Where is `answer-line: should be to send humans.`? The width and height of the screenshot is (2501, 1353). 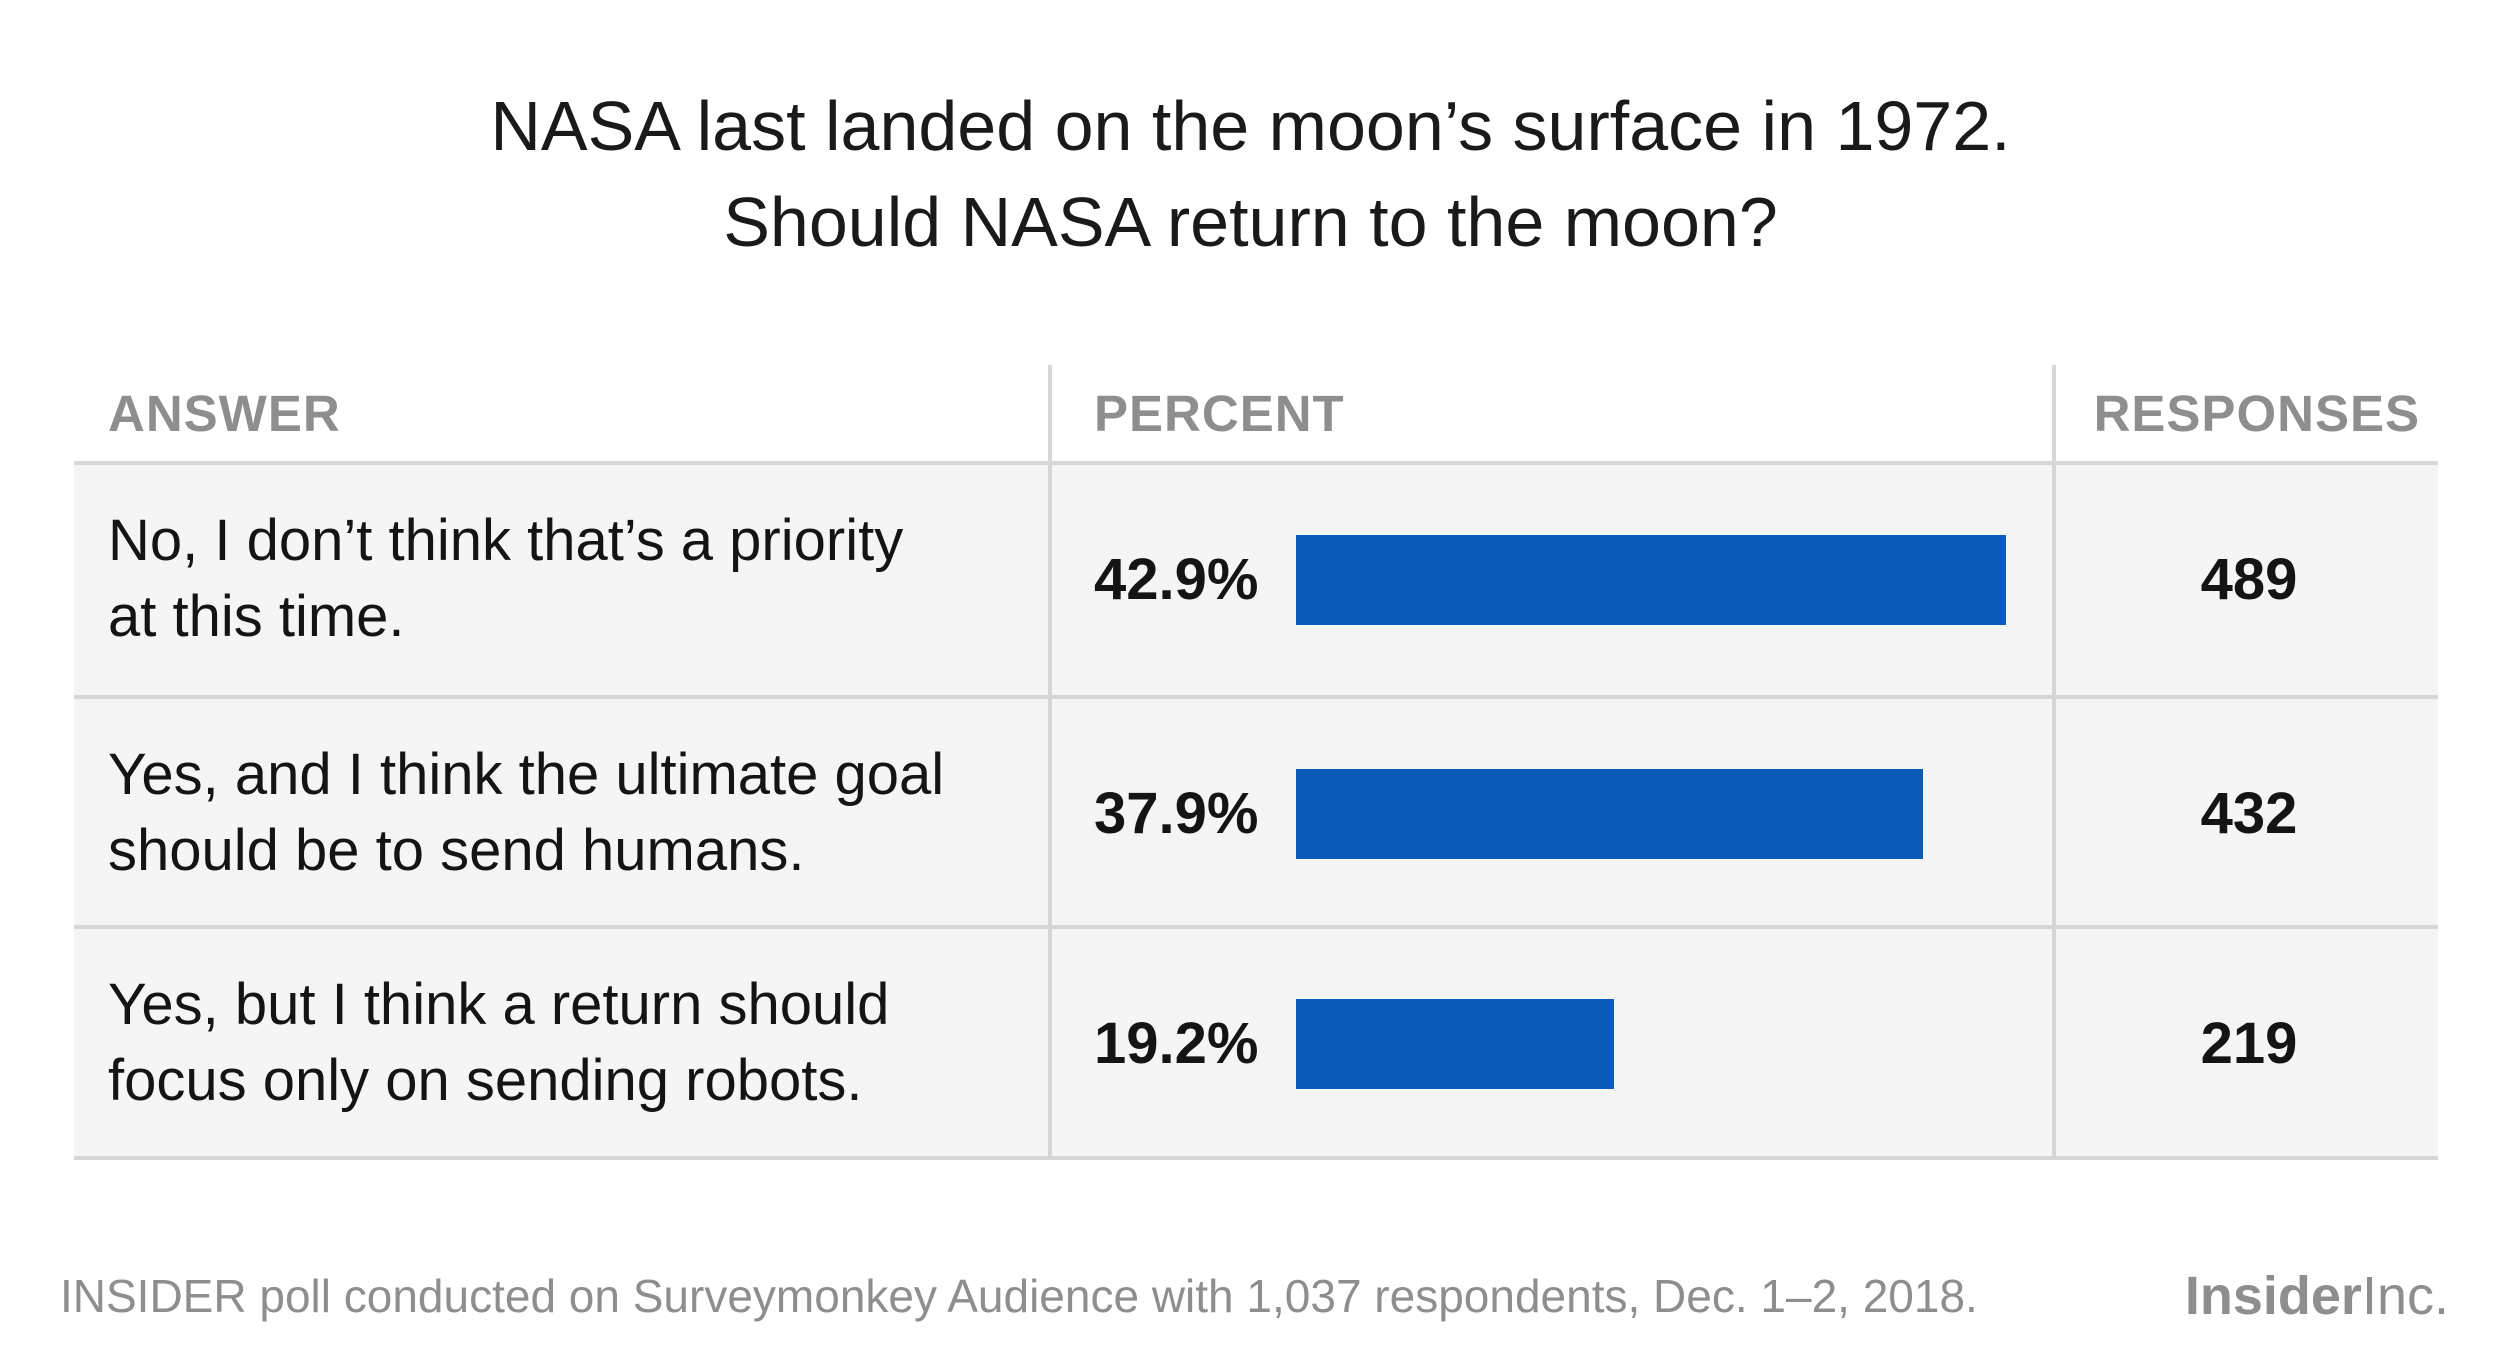 answer-line: should be to send humans. is located at coordinates (456, 850).